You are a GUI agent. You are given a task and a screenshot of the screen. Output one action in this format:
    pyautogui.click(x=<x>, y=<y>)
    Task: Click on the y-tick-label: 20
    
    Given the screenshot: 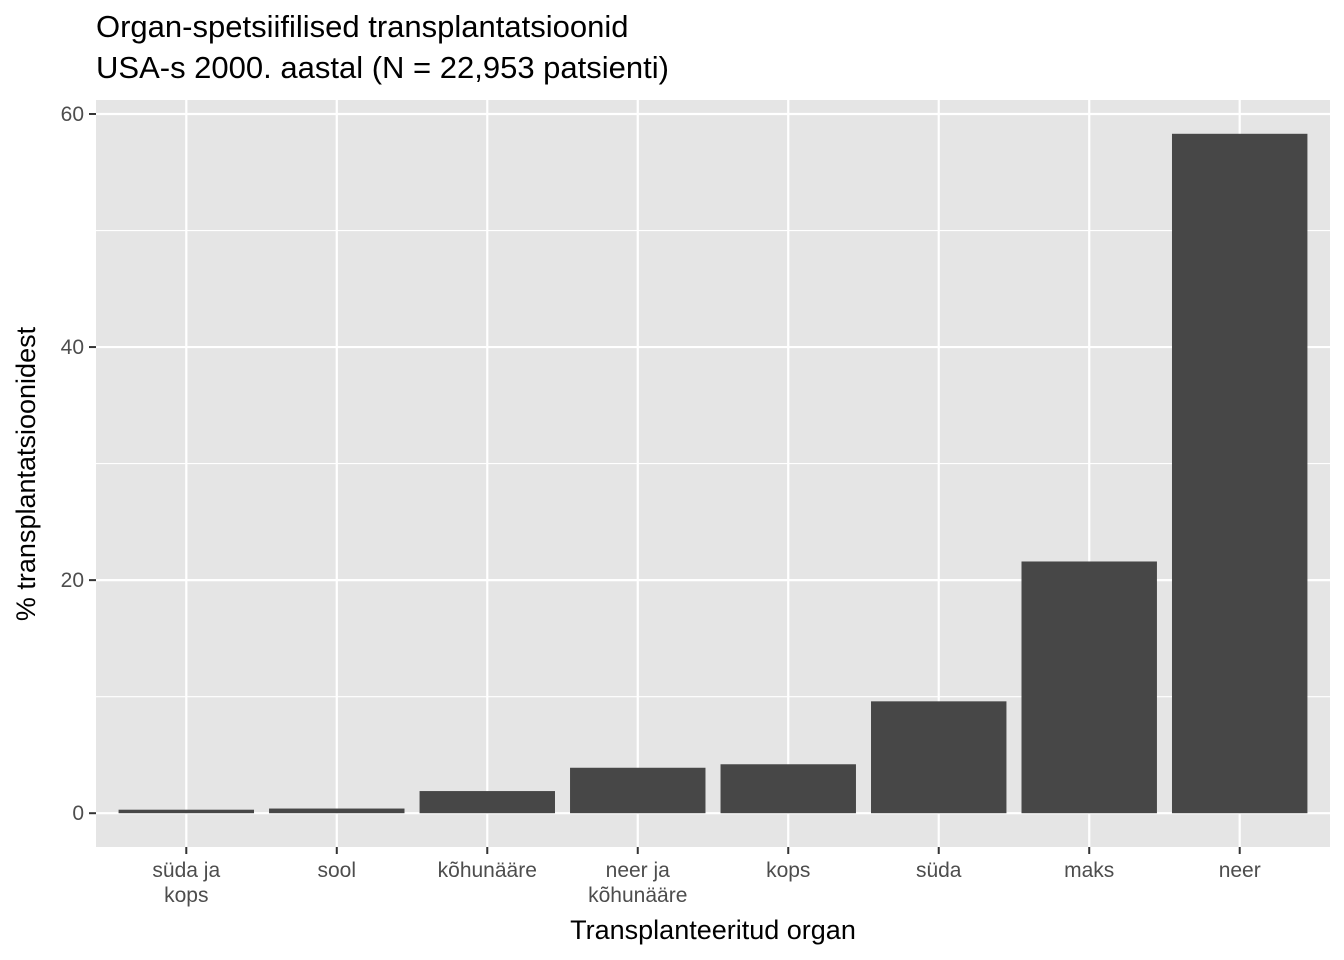 What is the action you would take?
    pyautogui.click(x=72, y=580)
    